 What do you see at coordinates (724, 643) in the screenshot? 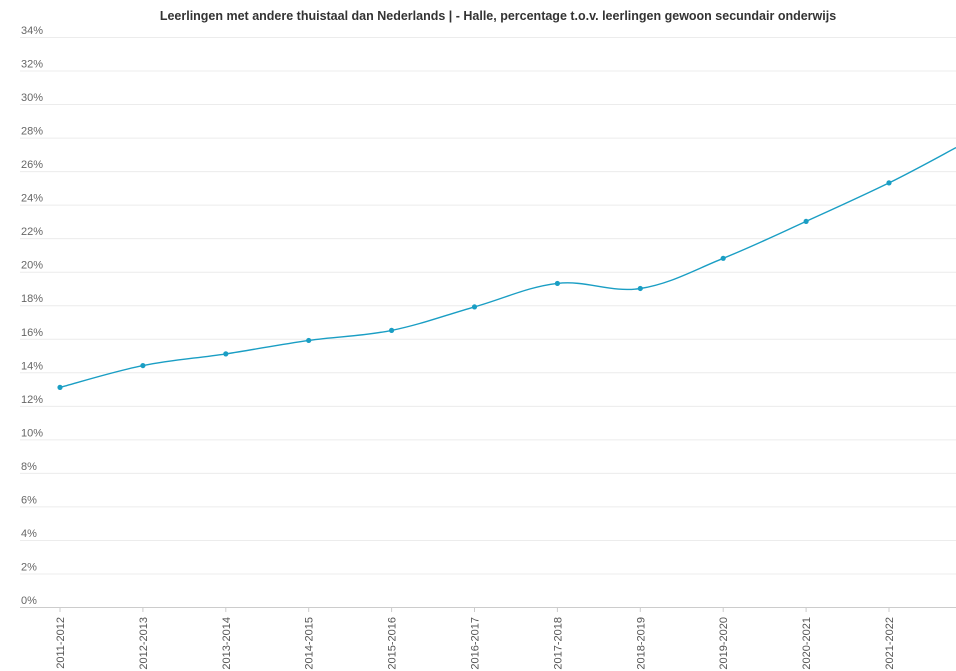
I see `x-tick-label: 2019-2020` at bounding box center [724, 643].